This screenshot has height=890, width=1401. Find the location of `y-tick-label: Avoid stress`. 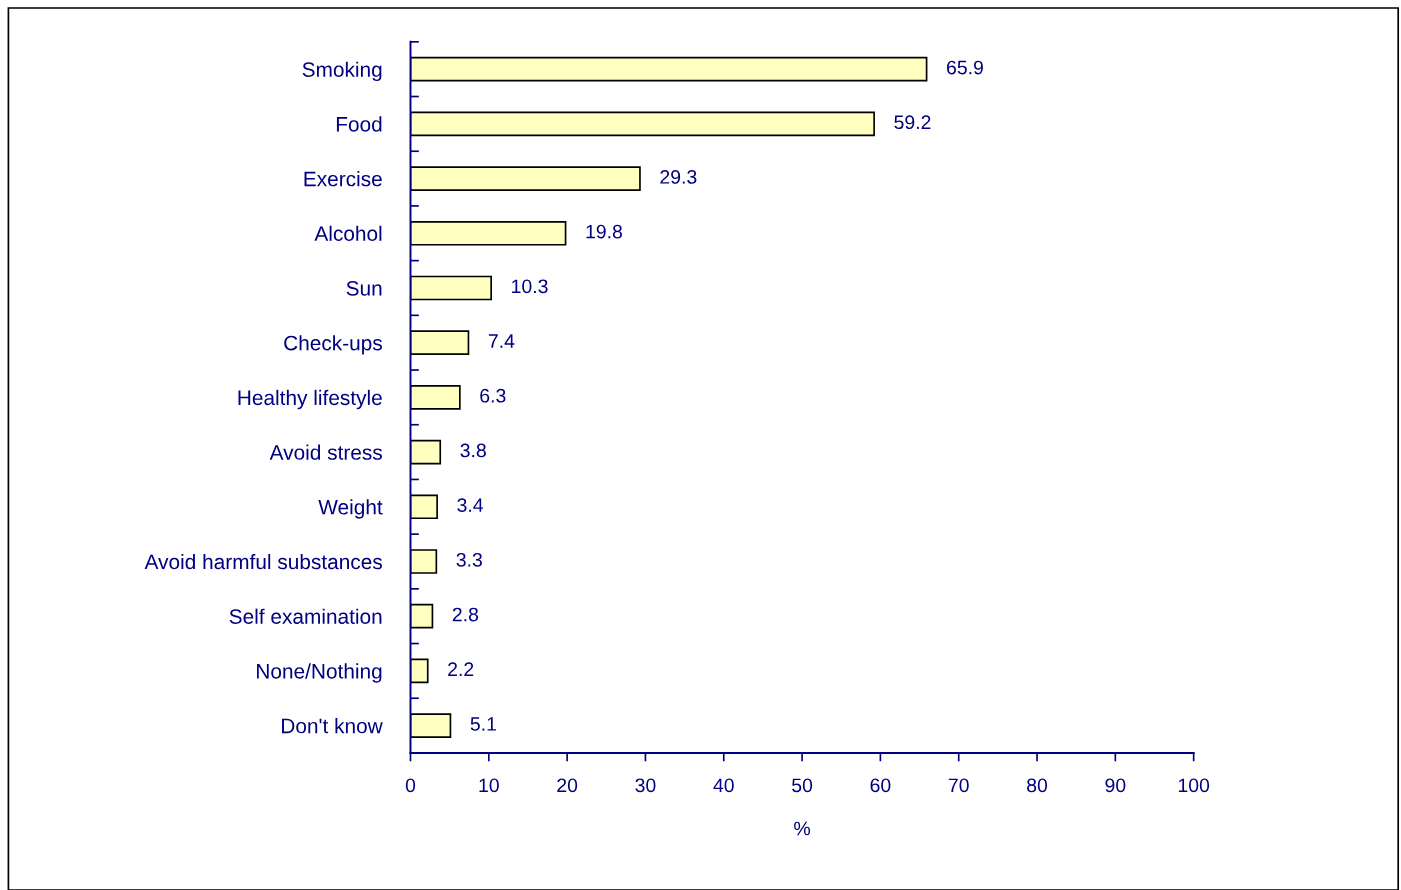

y-tick-label: Avoid stress is located at coordinates (325, 452).